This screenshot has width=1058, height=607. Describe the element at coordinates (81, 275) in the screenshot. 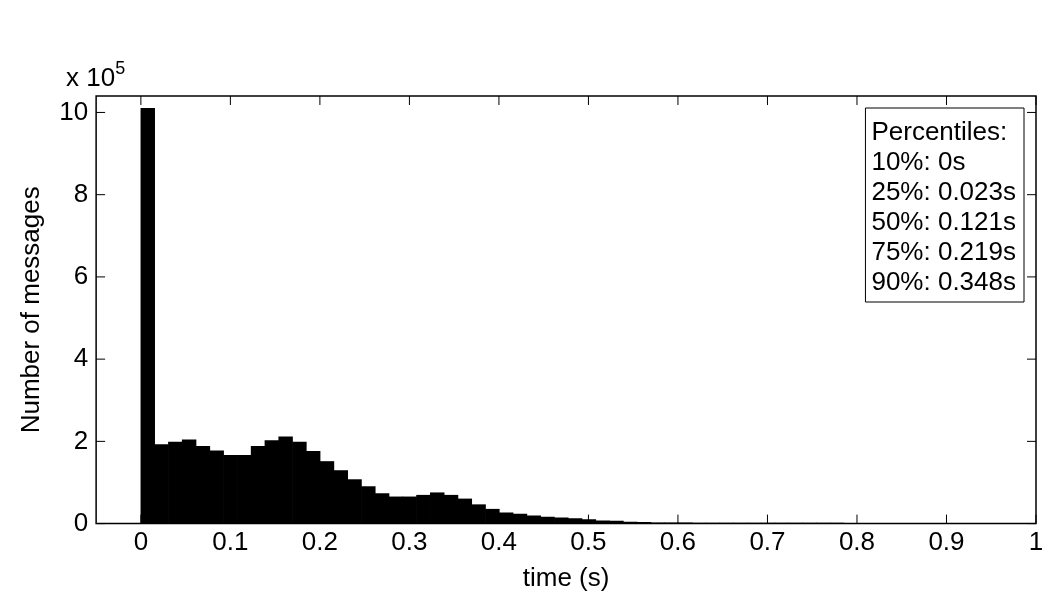

I see `y-tick-label: 6` at that location.